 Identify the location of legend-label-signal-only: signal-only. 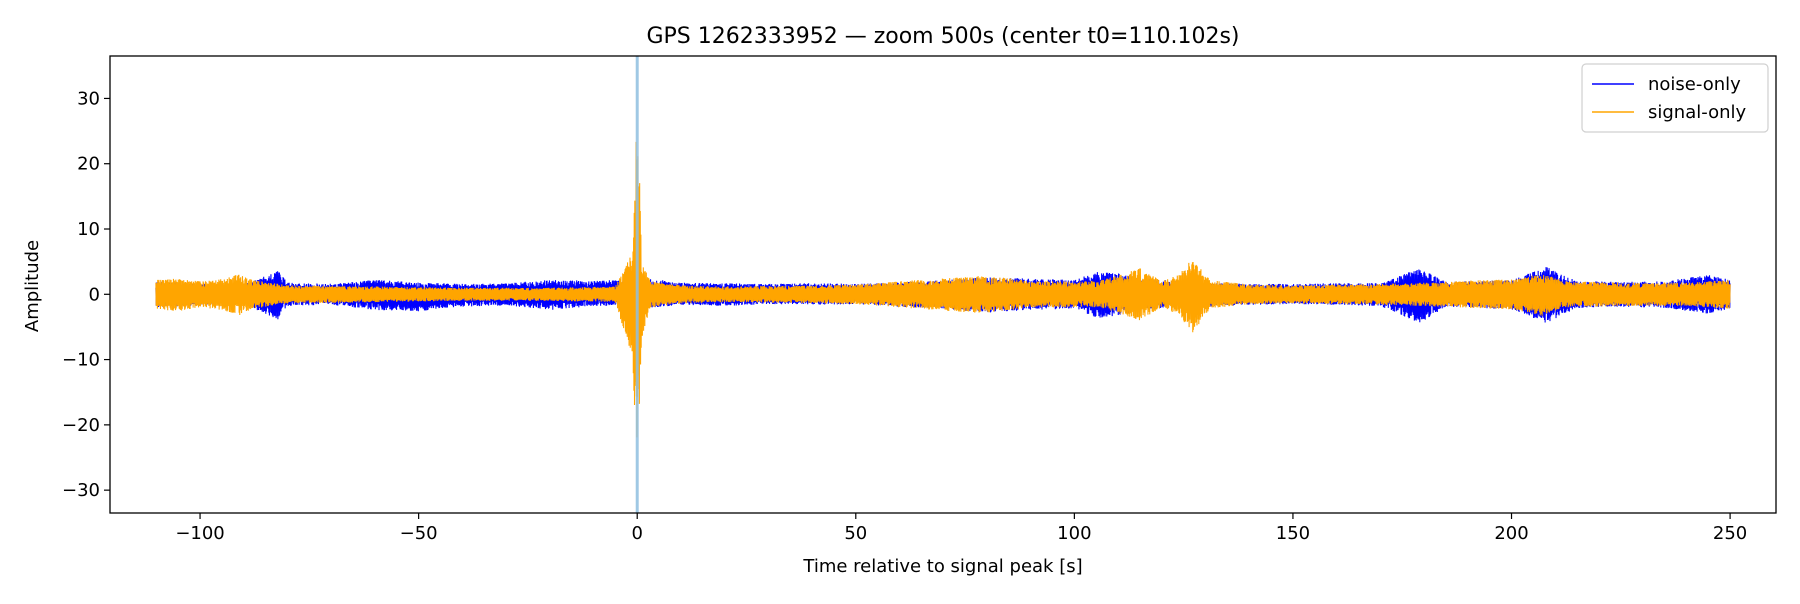
(1697, 112).